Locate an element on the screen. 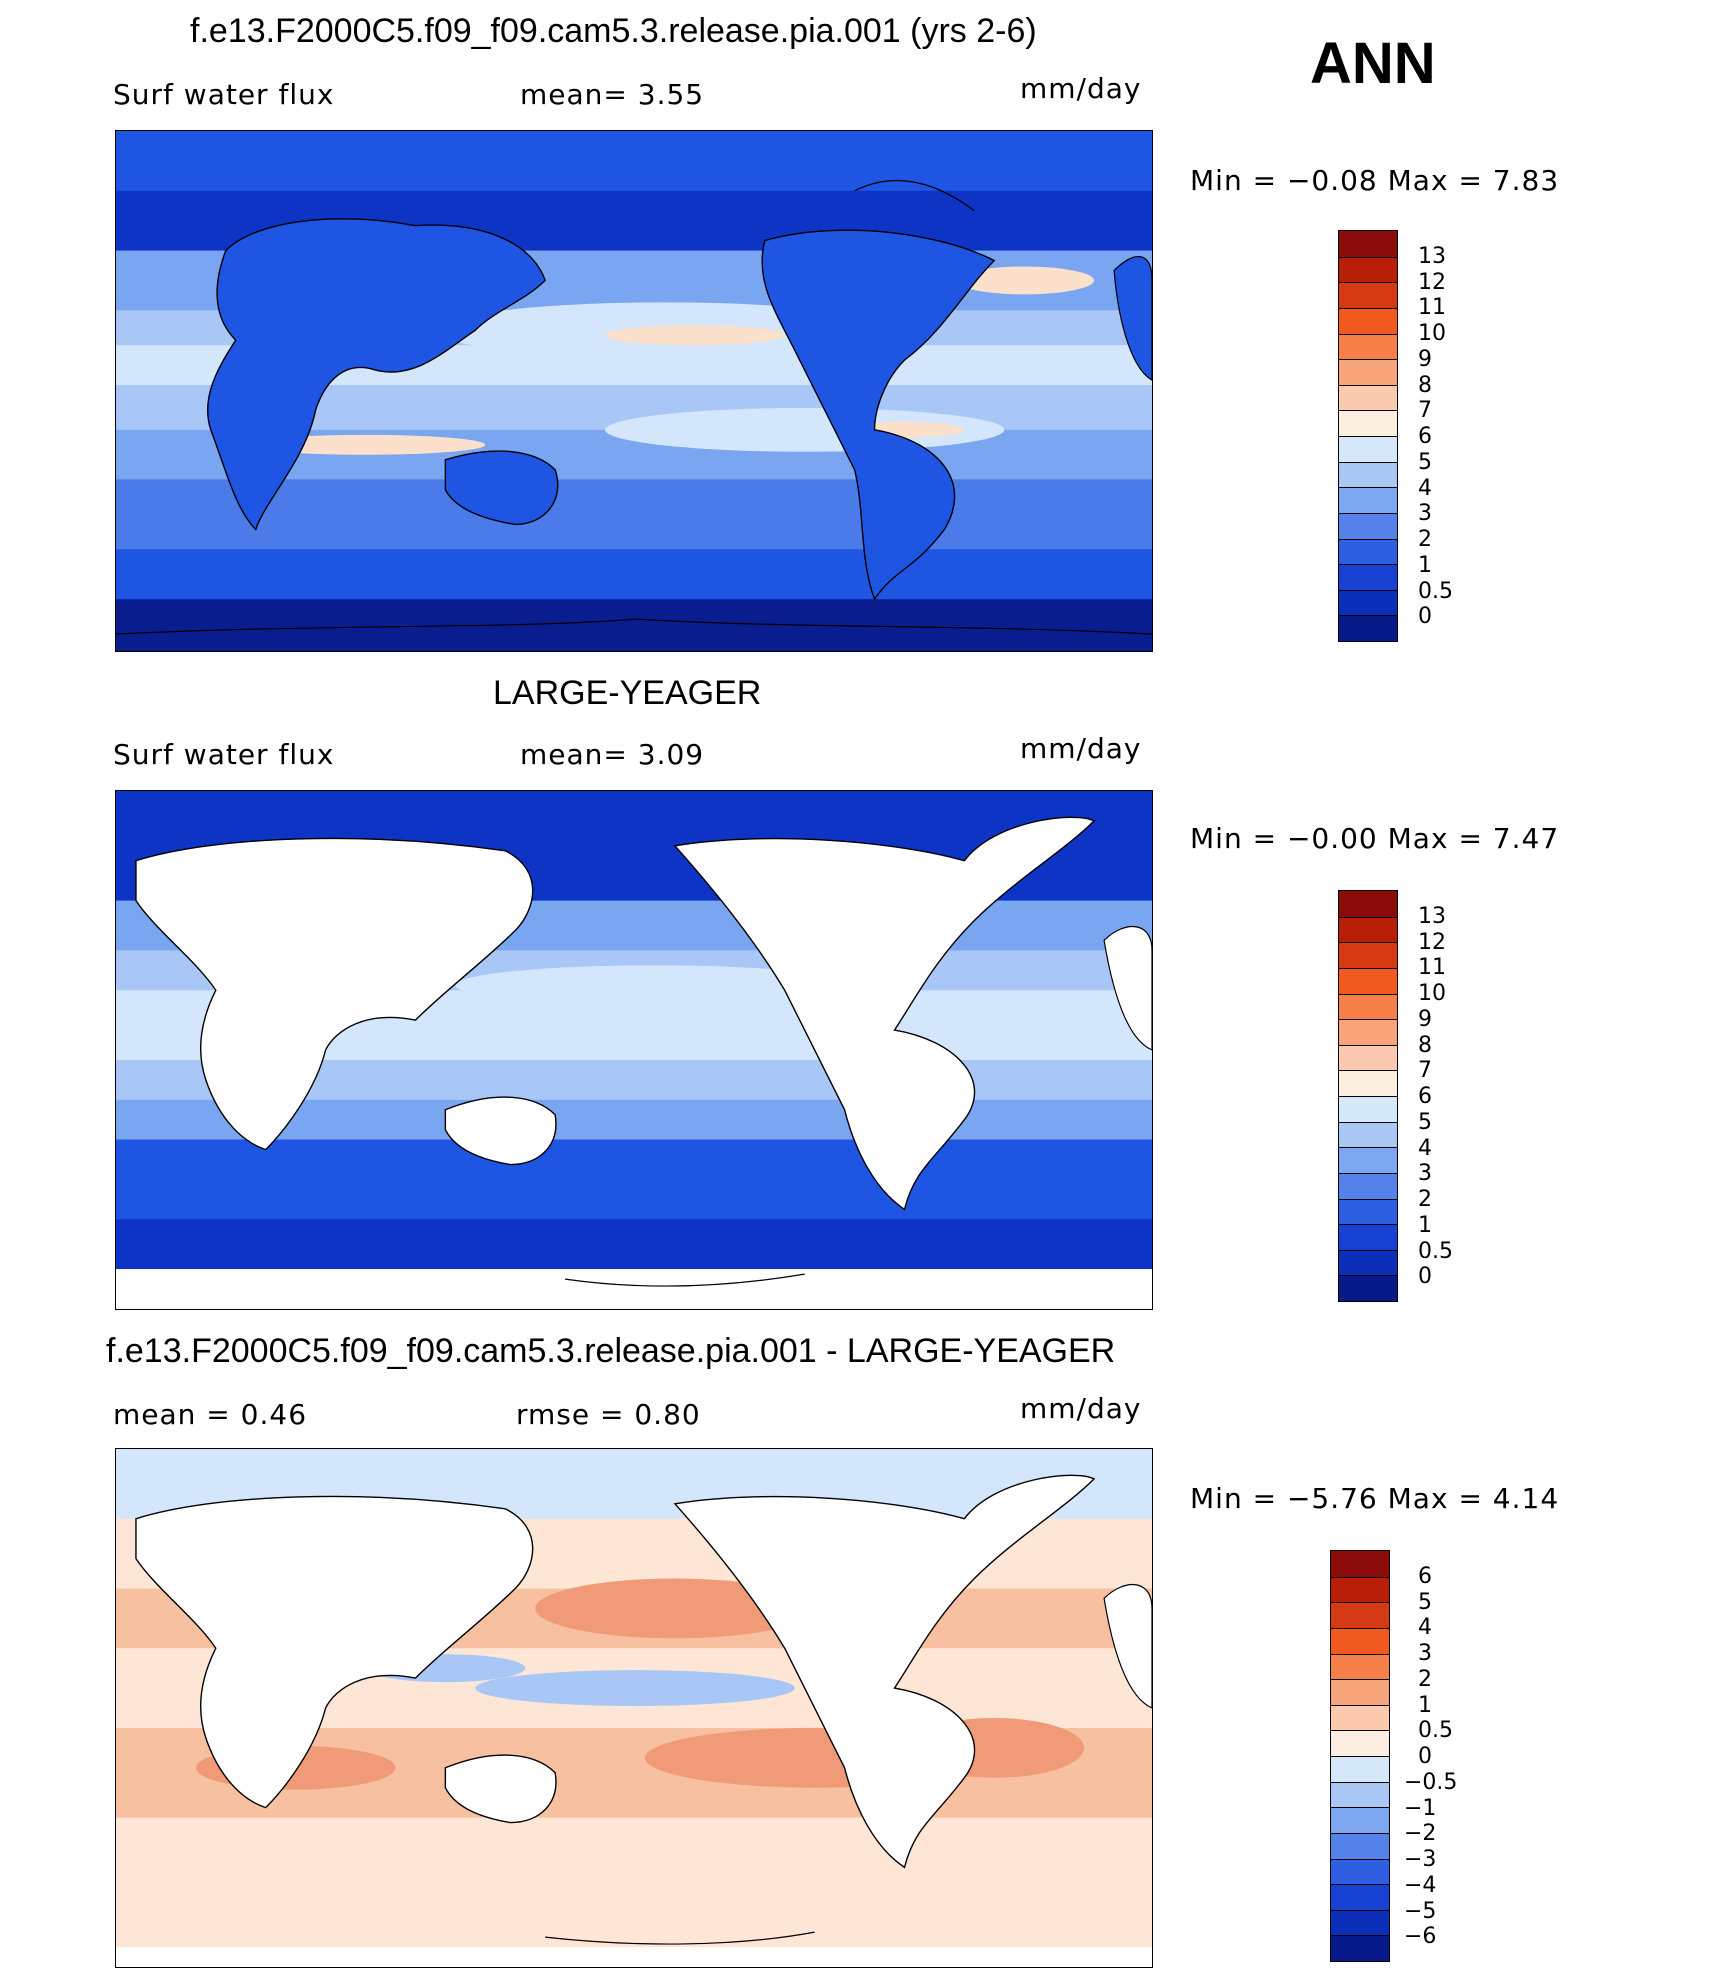 This screenshot has width=1710, height=1974. panel-3-colorbar-label: −3 is located at coordinates (1420, 1859).